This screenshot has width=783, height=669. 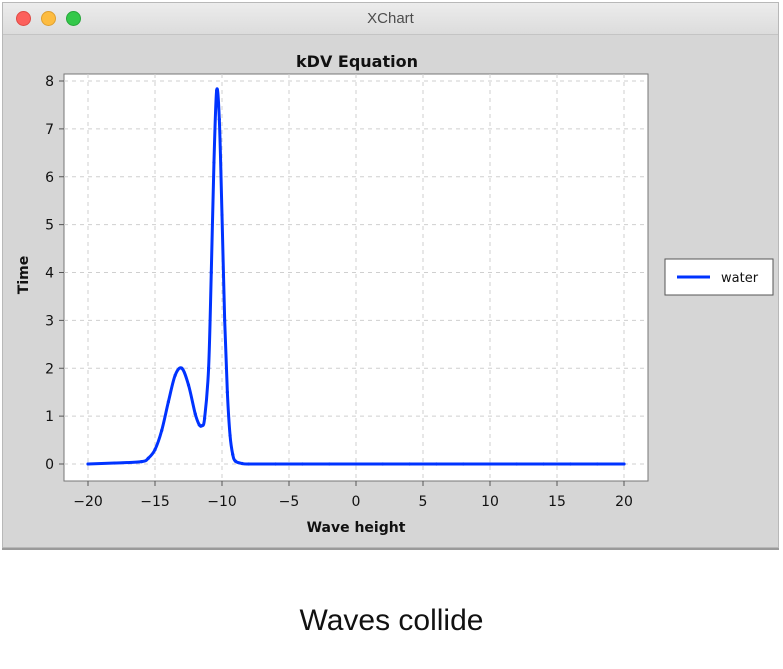 I want to click on x-tick-label: −15, so click(x=155, y=502).